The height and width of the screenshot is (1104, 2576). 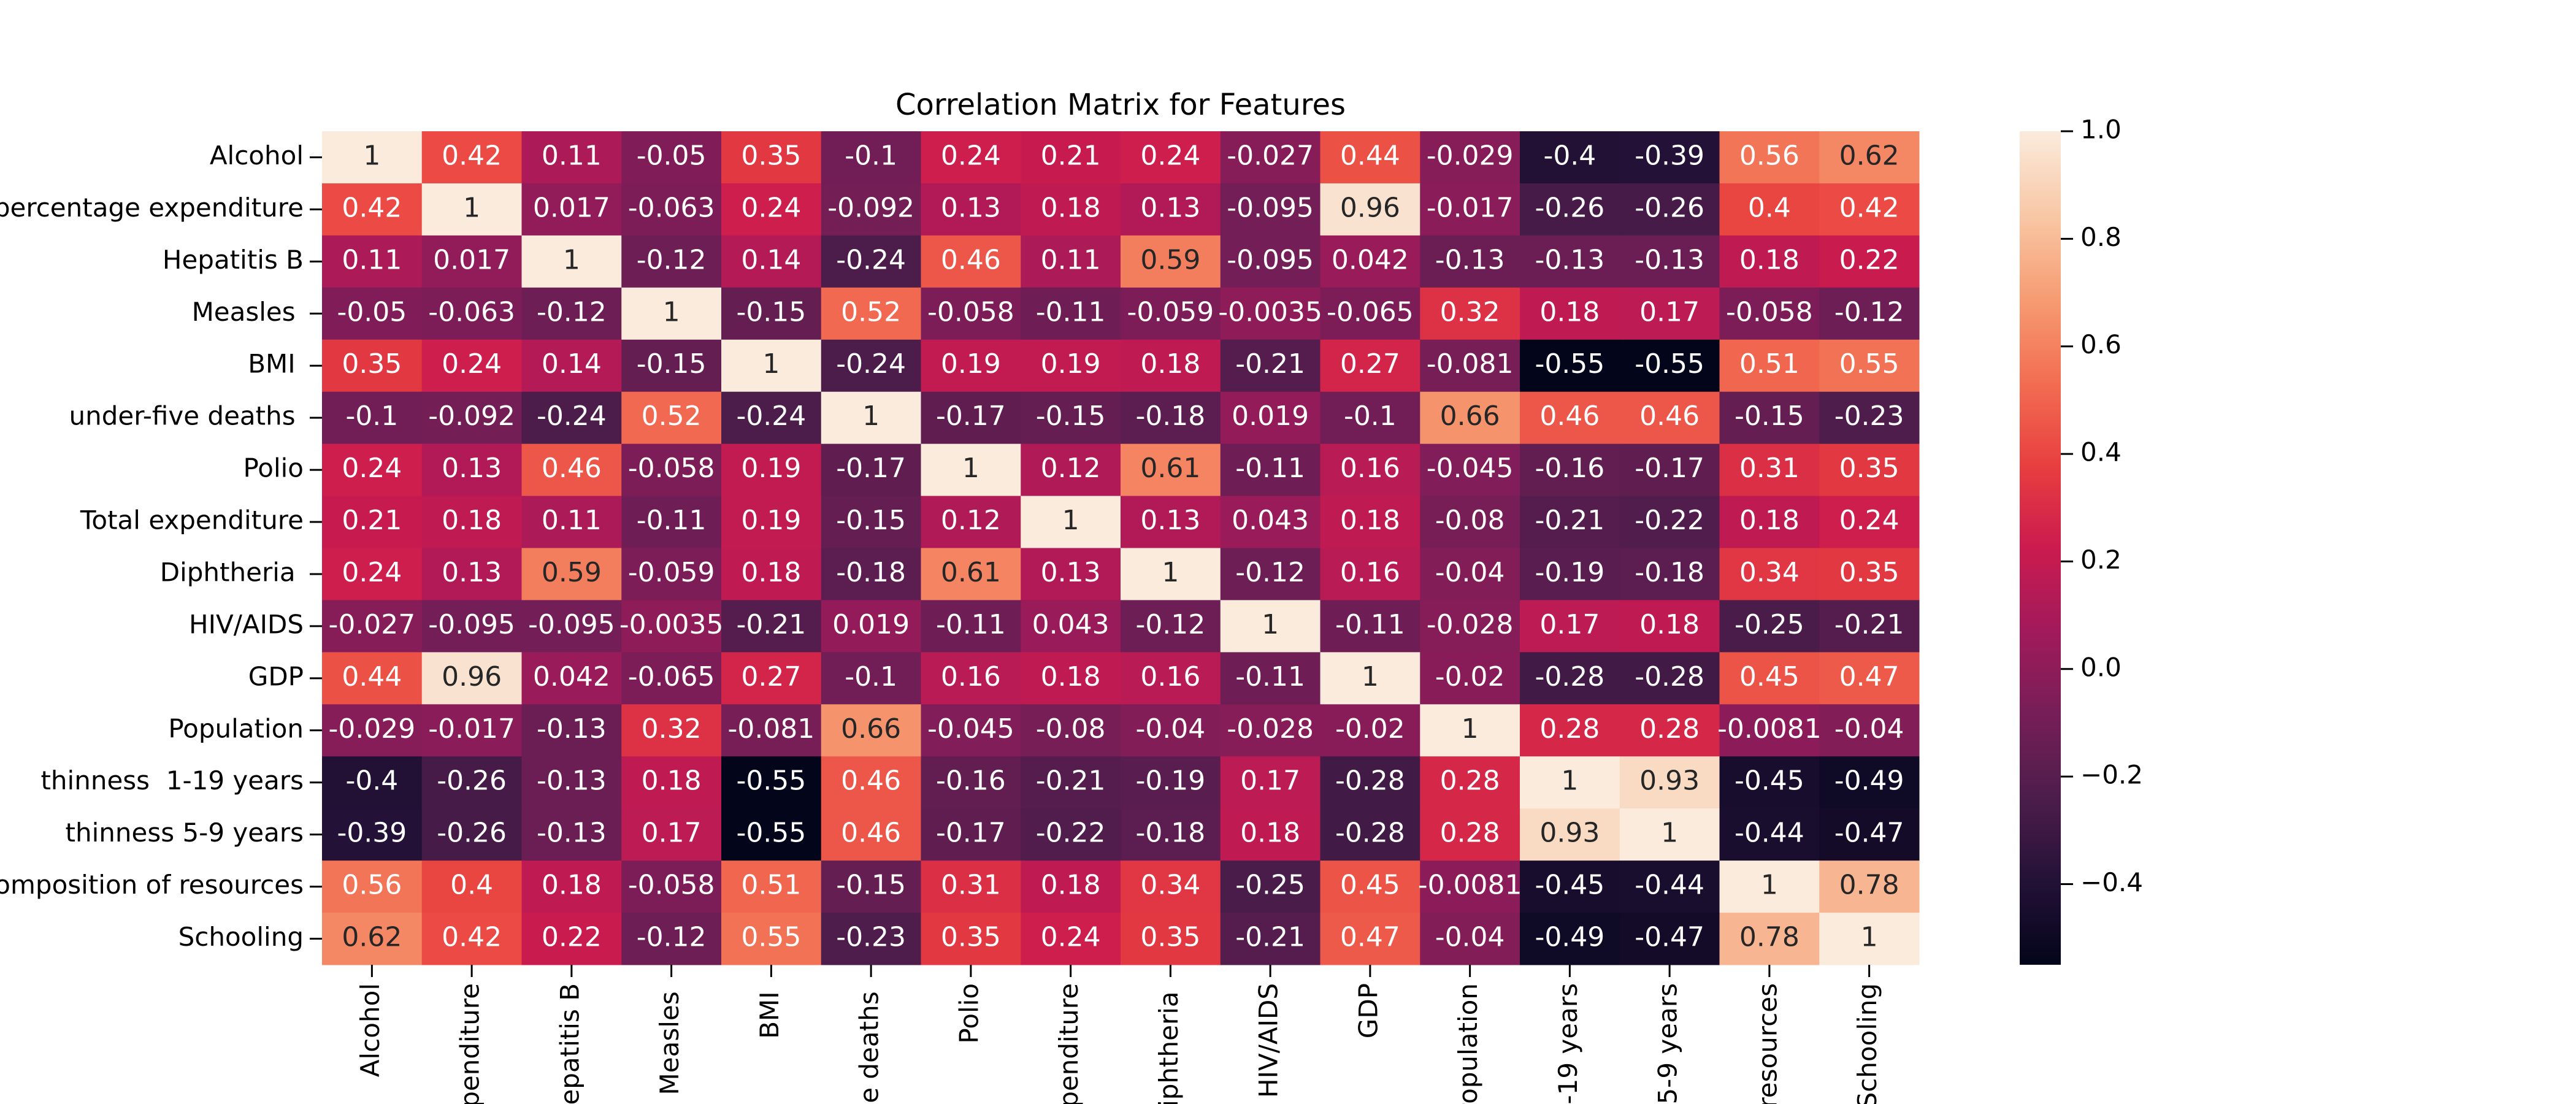 I want to click on y-tick-label: thinness 1-19 years, so click(x=168, y=780).